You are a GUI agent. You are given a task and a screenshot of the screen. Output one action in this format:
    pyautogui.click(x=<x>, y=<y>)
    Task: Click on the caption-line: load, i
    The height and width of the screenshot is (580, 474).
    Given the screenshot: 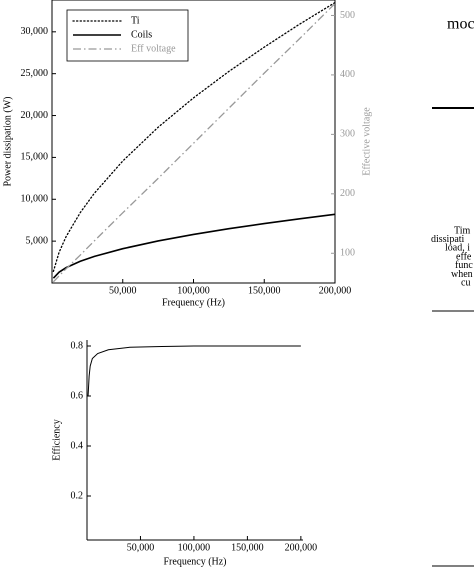 What is the action you would take?
    pyautogui.click(x=457, y=248)
    